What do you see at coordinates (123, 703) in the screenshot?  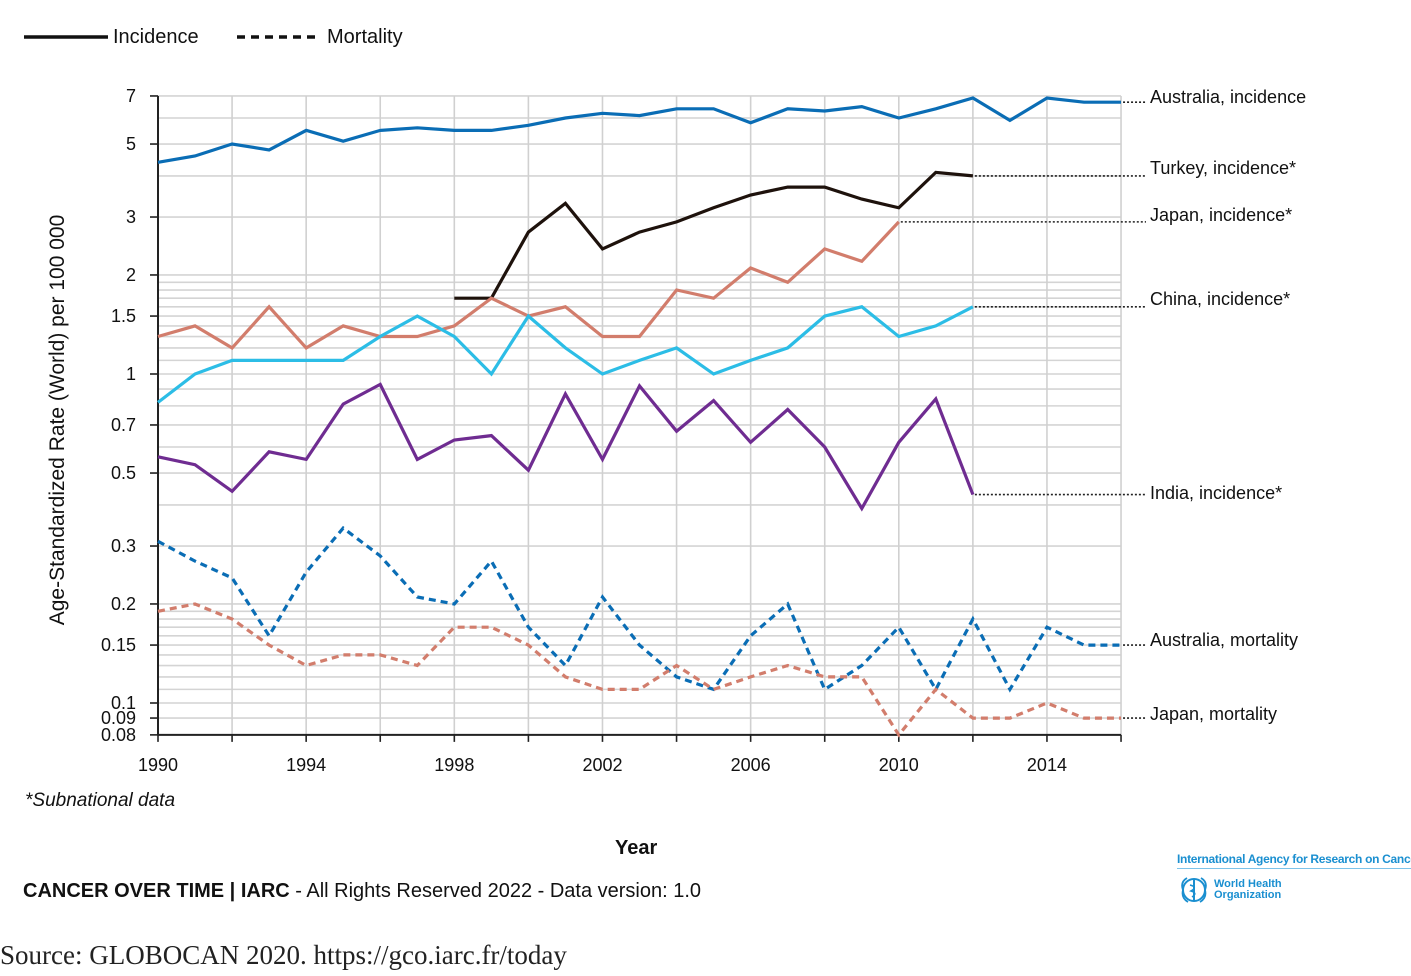 I see `y-tick-label: 0.1` at bounding box center [123, 703].